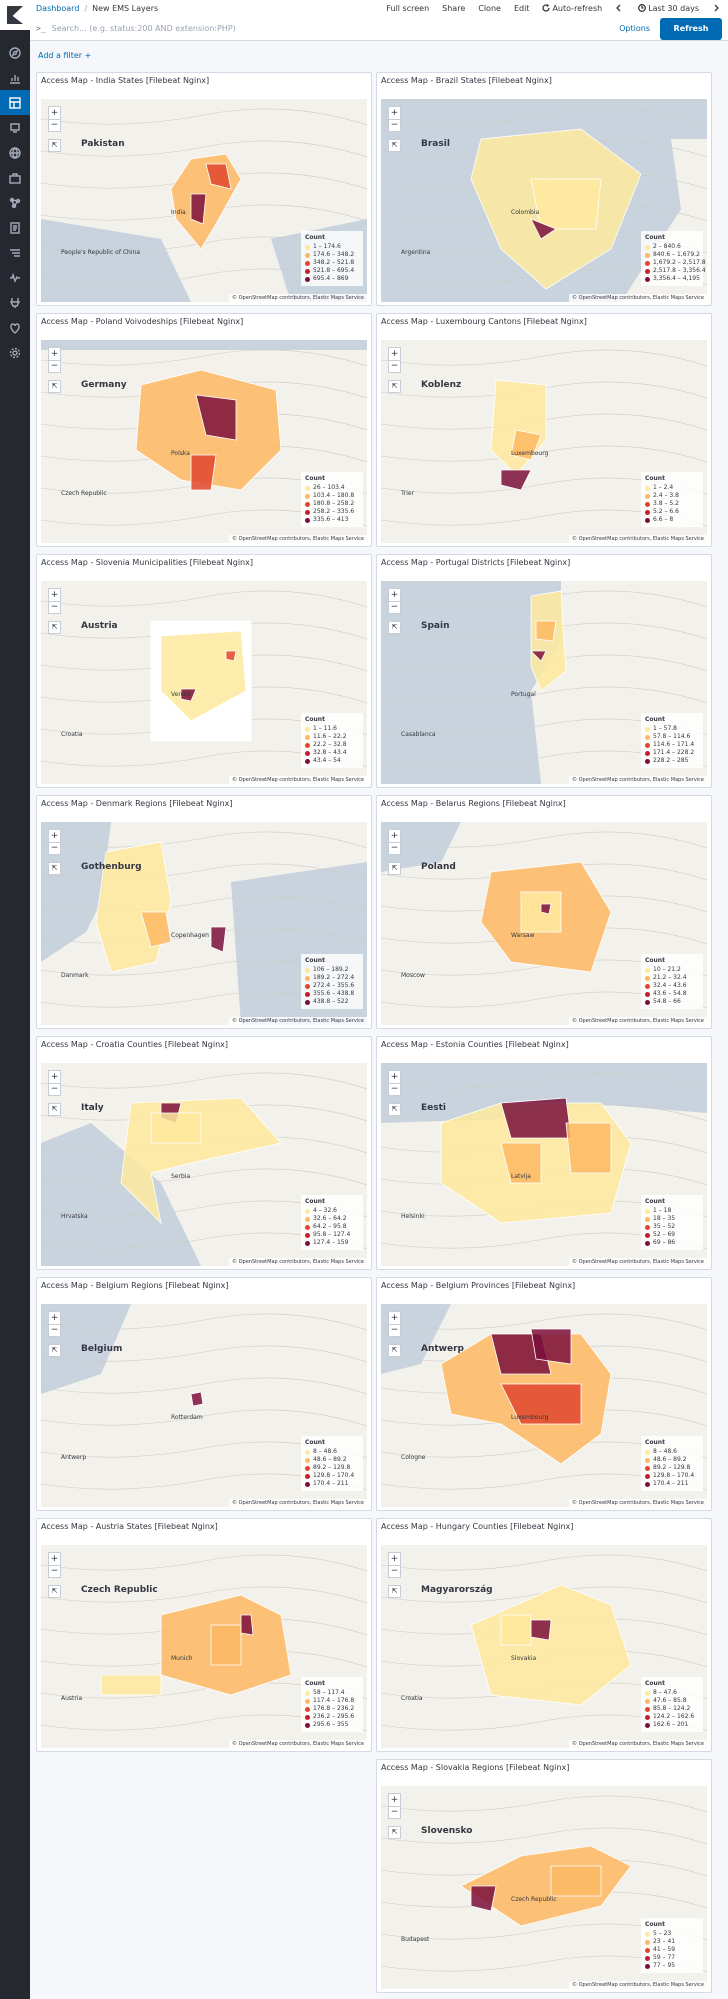  I want to click on nav-dev-tools, so click(15, 302).